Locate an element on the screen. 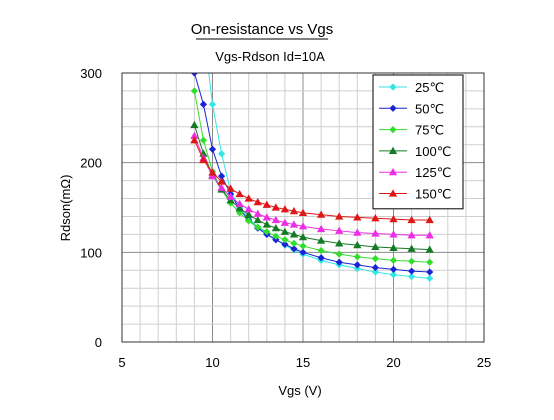 The image size is (554, 420). y-tick-label: 200 is located at coordinates (91, 163).